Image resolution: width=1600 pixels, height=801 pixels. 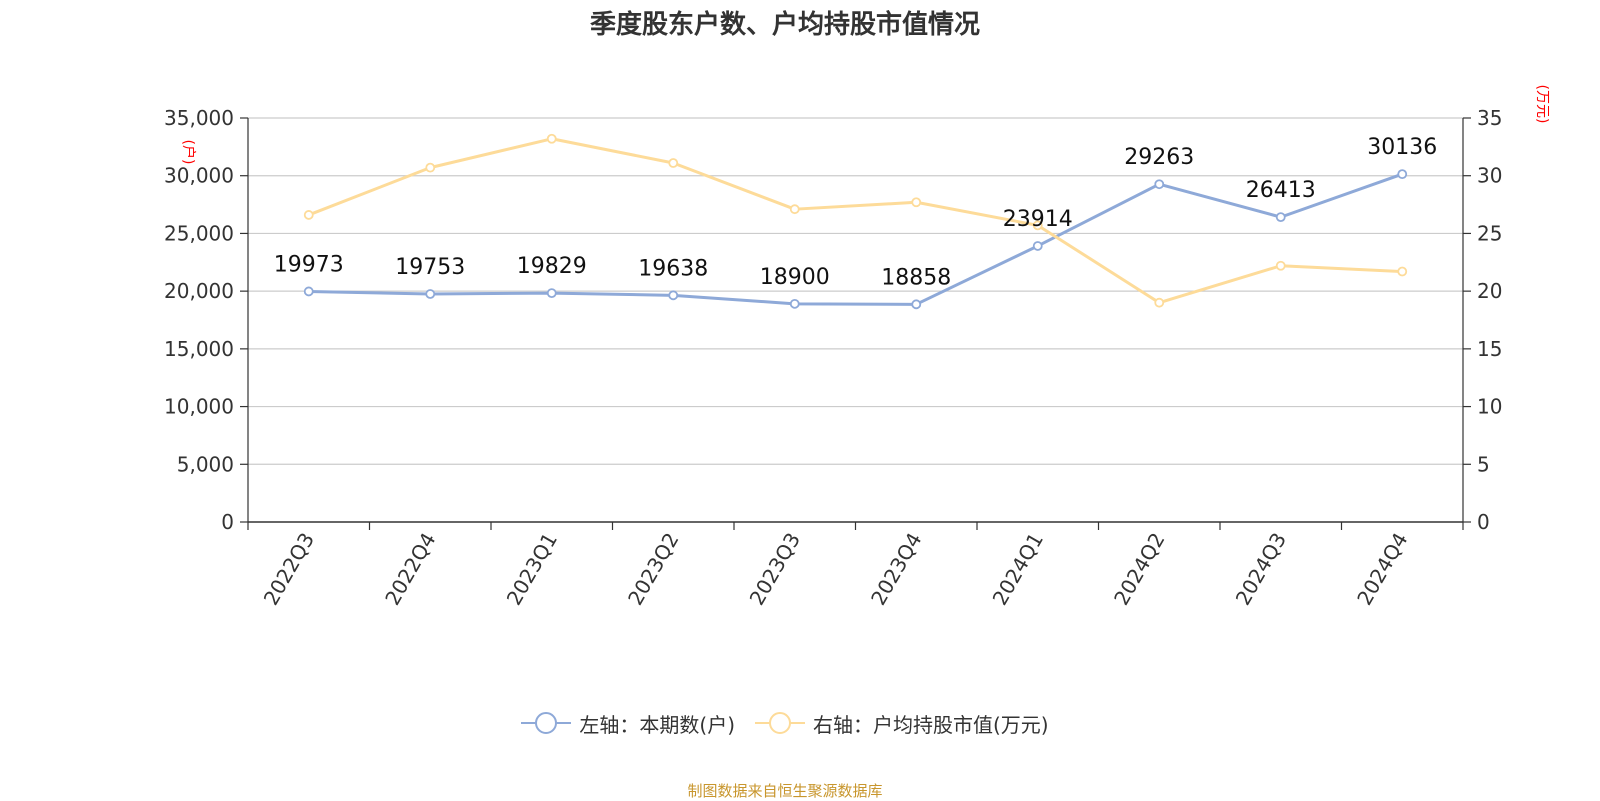 What do you see at coordinates (1489, 233) in the screenshot?
I see `right-axis-tick-label: 25` at bounding box center [1489, 233].